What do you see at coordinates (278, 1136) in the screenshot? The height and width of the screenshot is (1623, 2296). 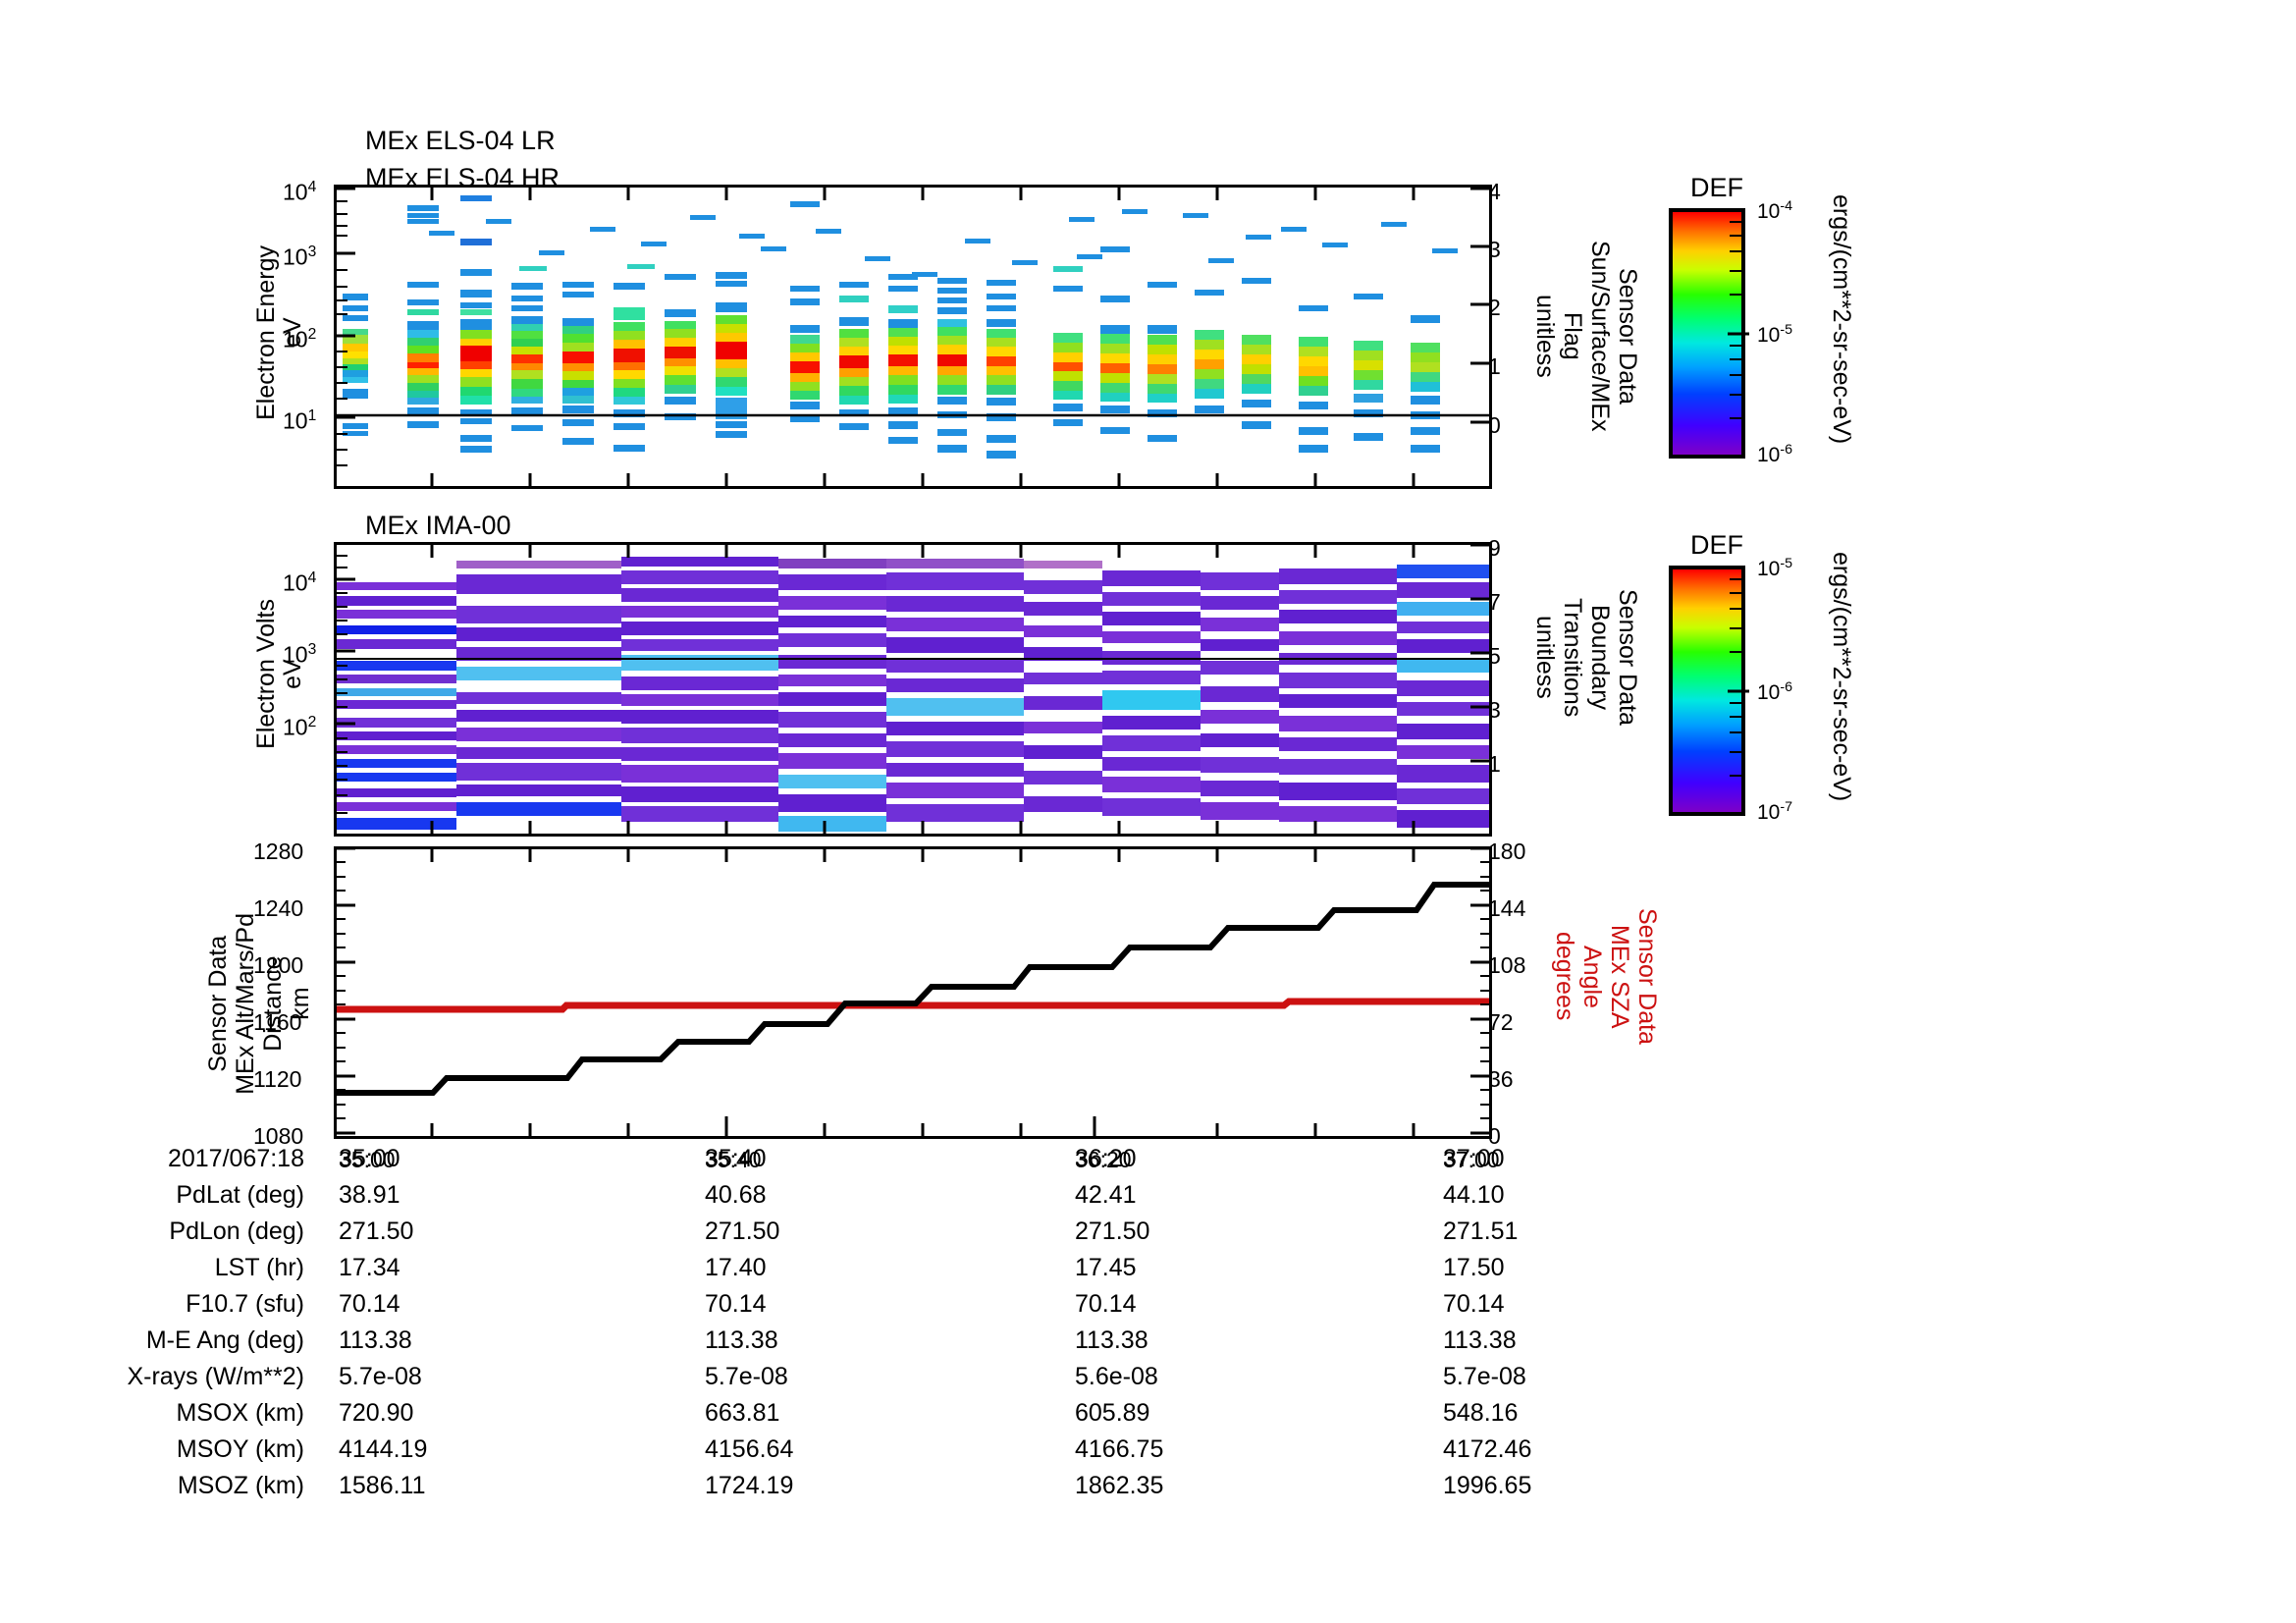 I see `alt-ytick-1080: 1080` at bounding box center [278, 1136].